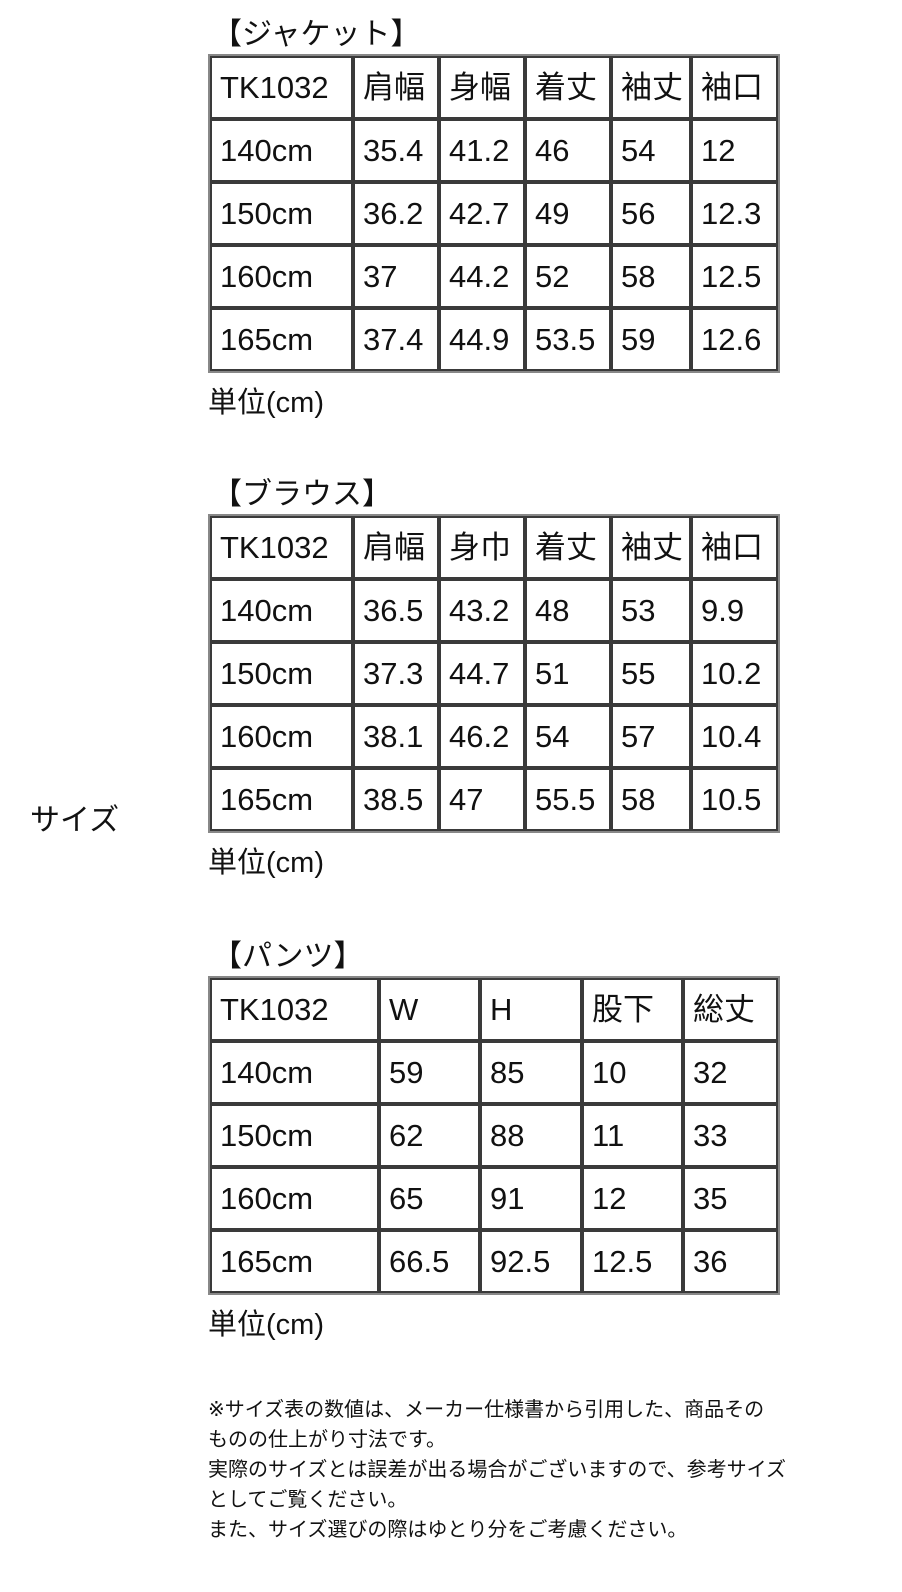 The width and height of the screenshot is (902, 1592). What do you see at coordinates (568, 610) in the screenshot?
I see `table-cell: 48` at bounding box center [568, 610].